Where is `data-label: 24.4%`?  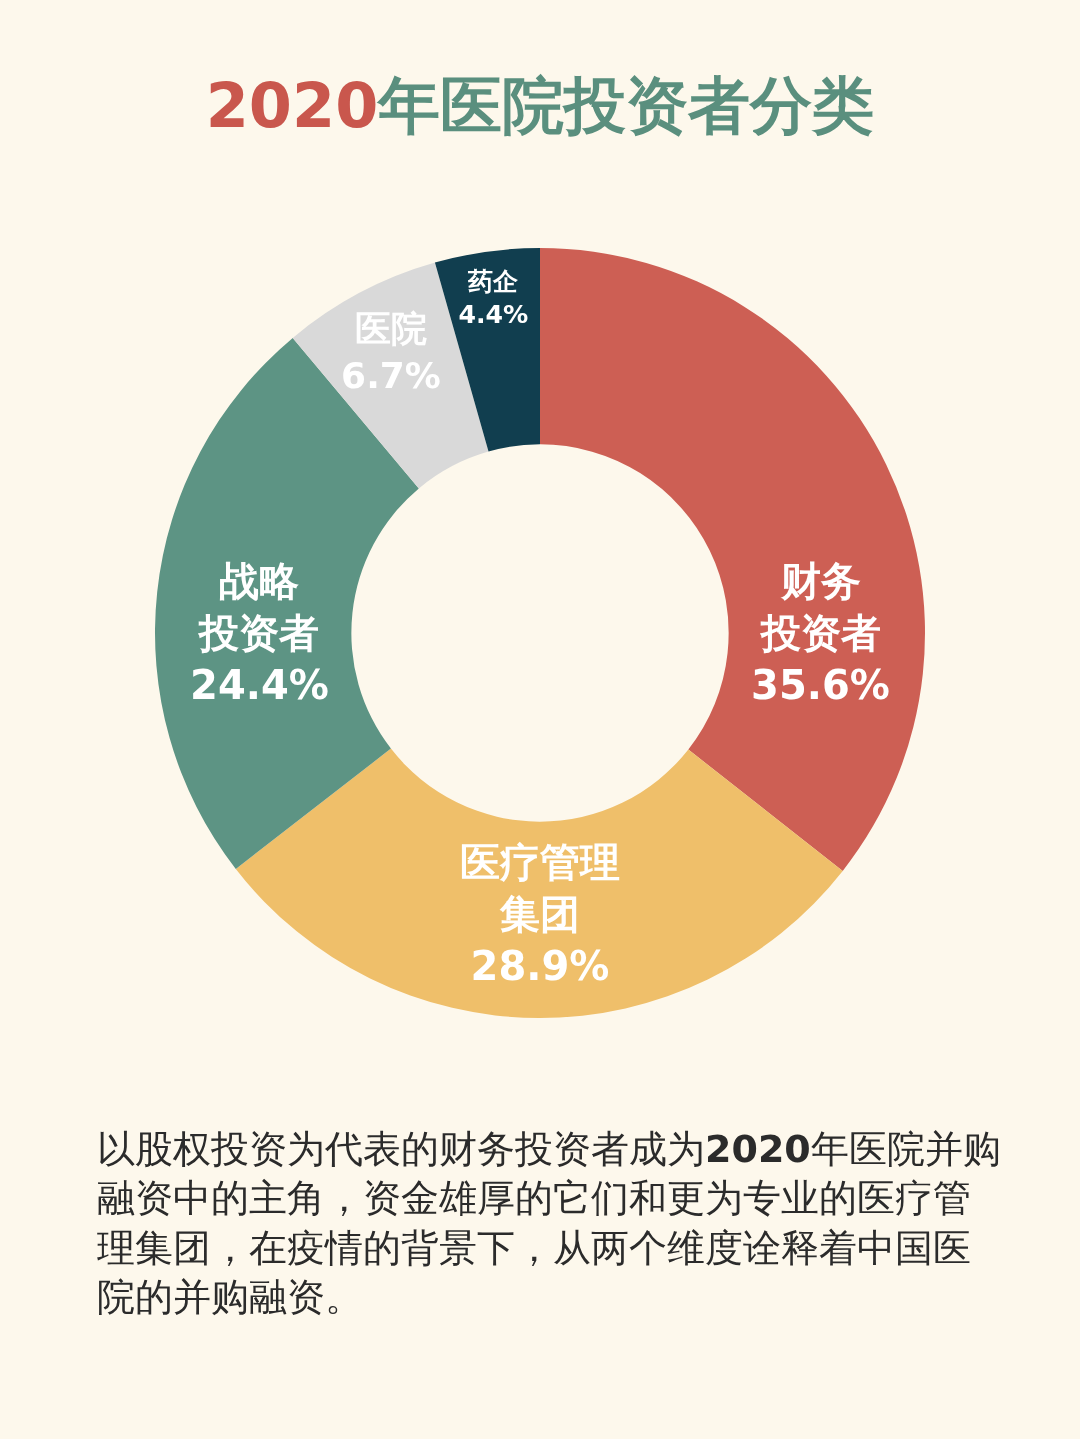
data-label: 24.4% is located at coordinates (259, 685).